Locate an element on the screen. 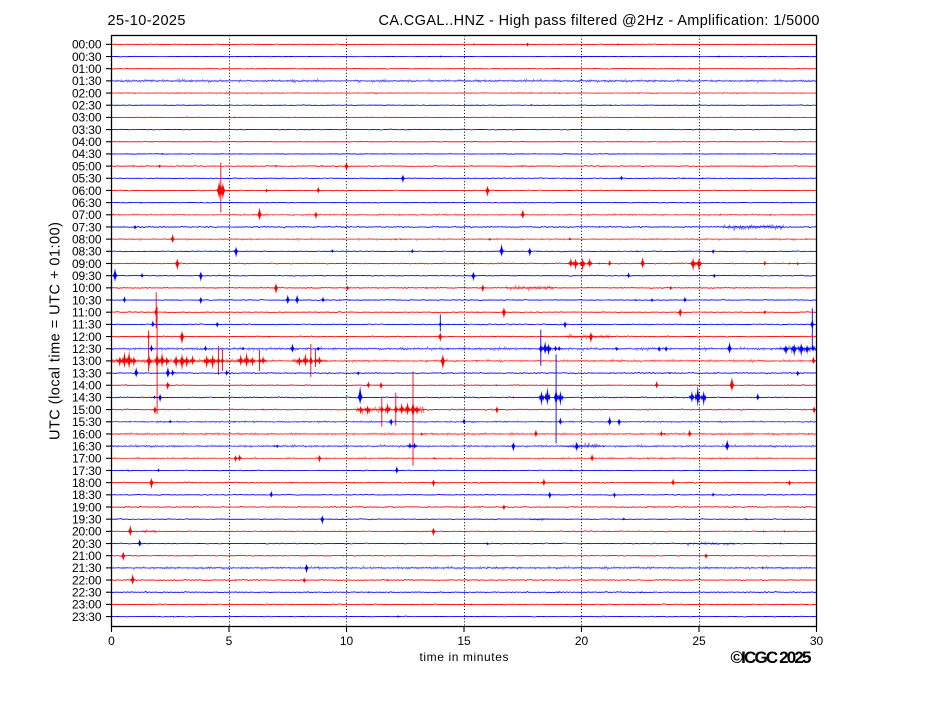  svg-text: 13:30 is located at coordinates (87, 373).